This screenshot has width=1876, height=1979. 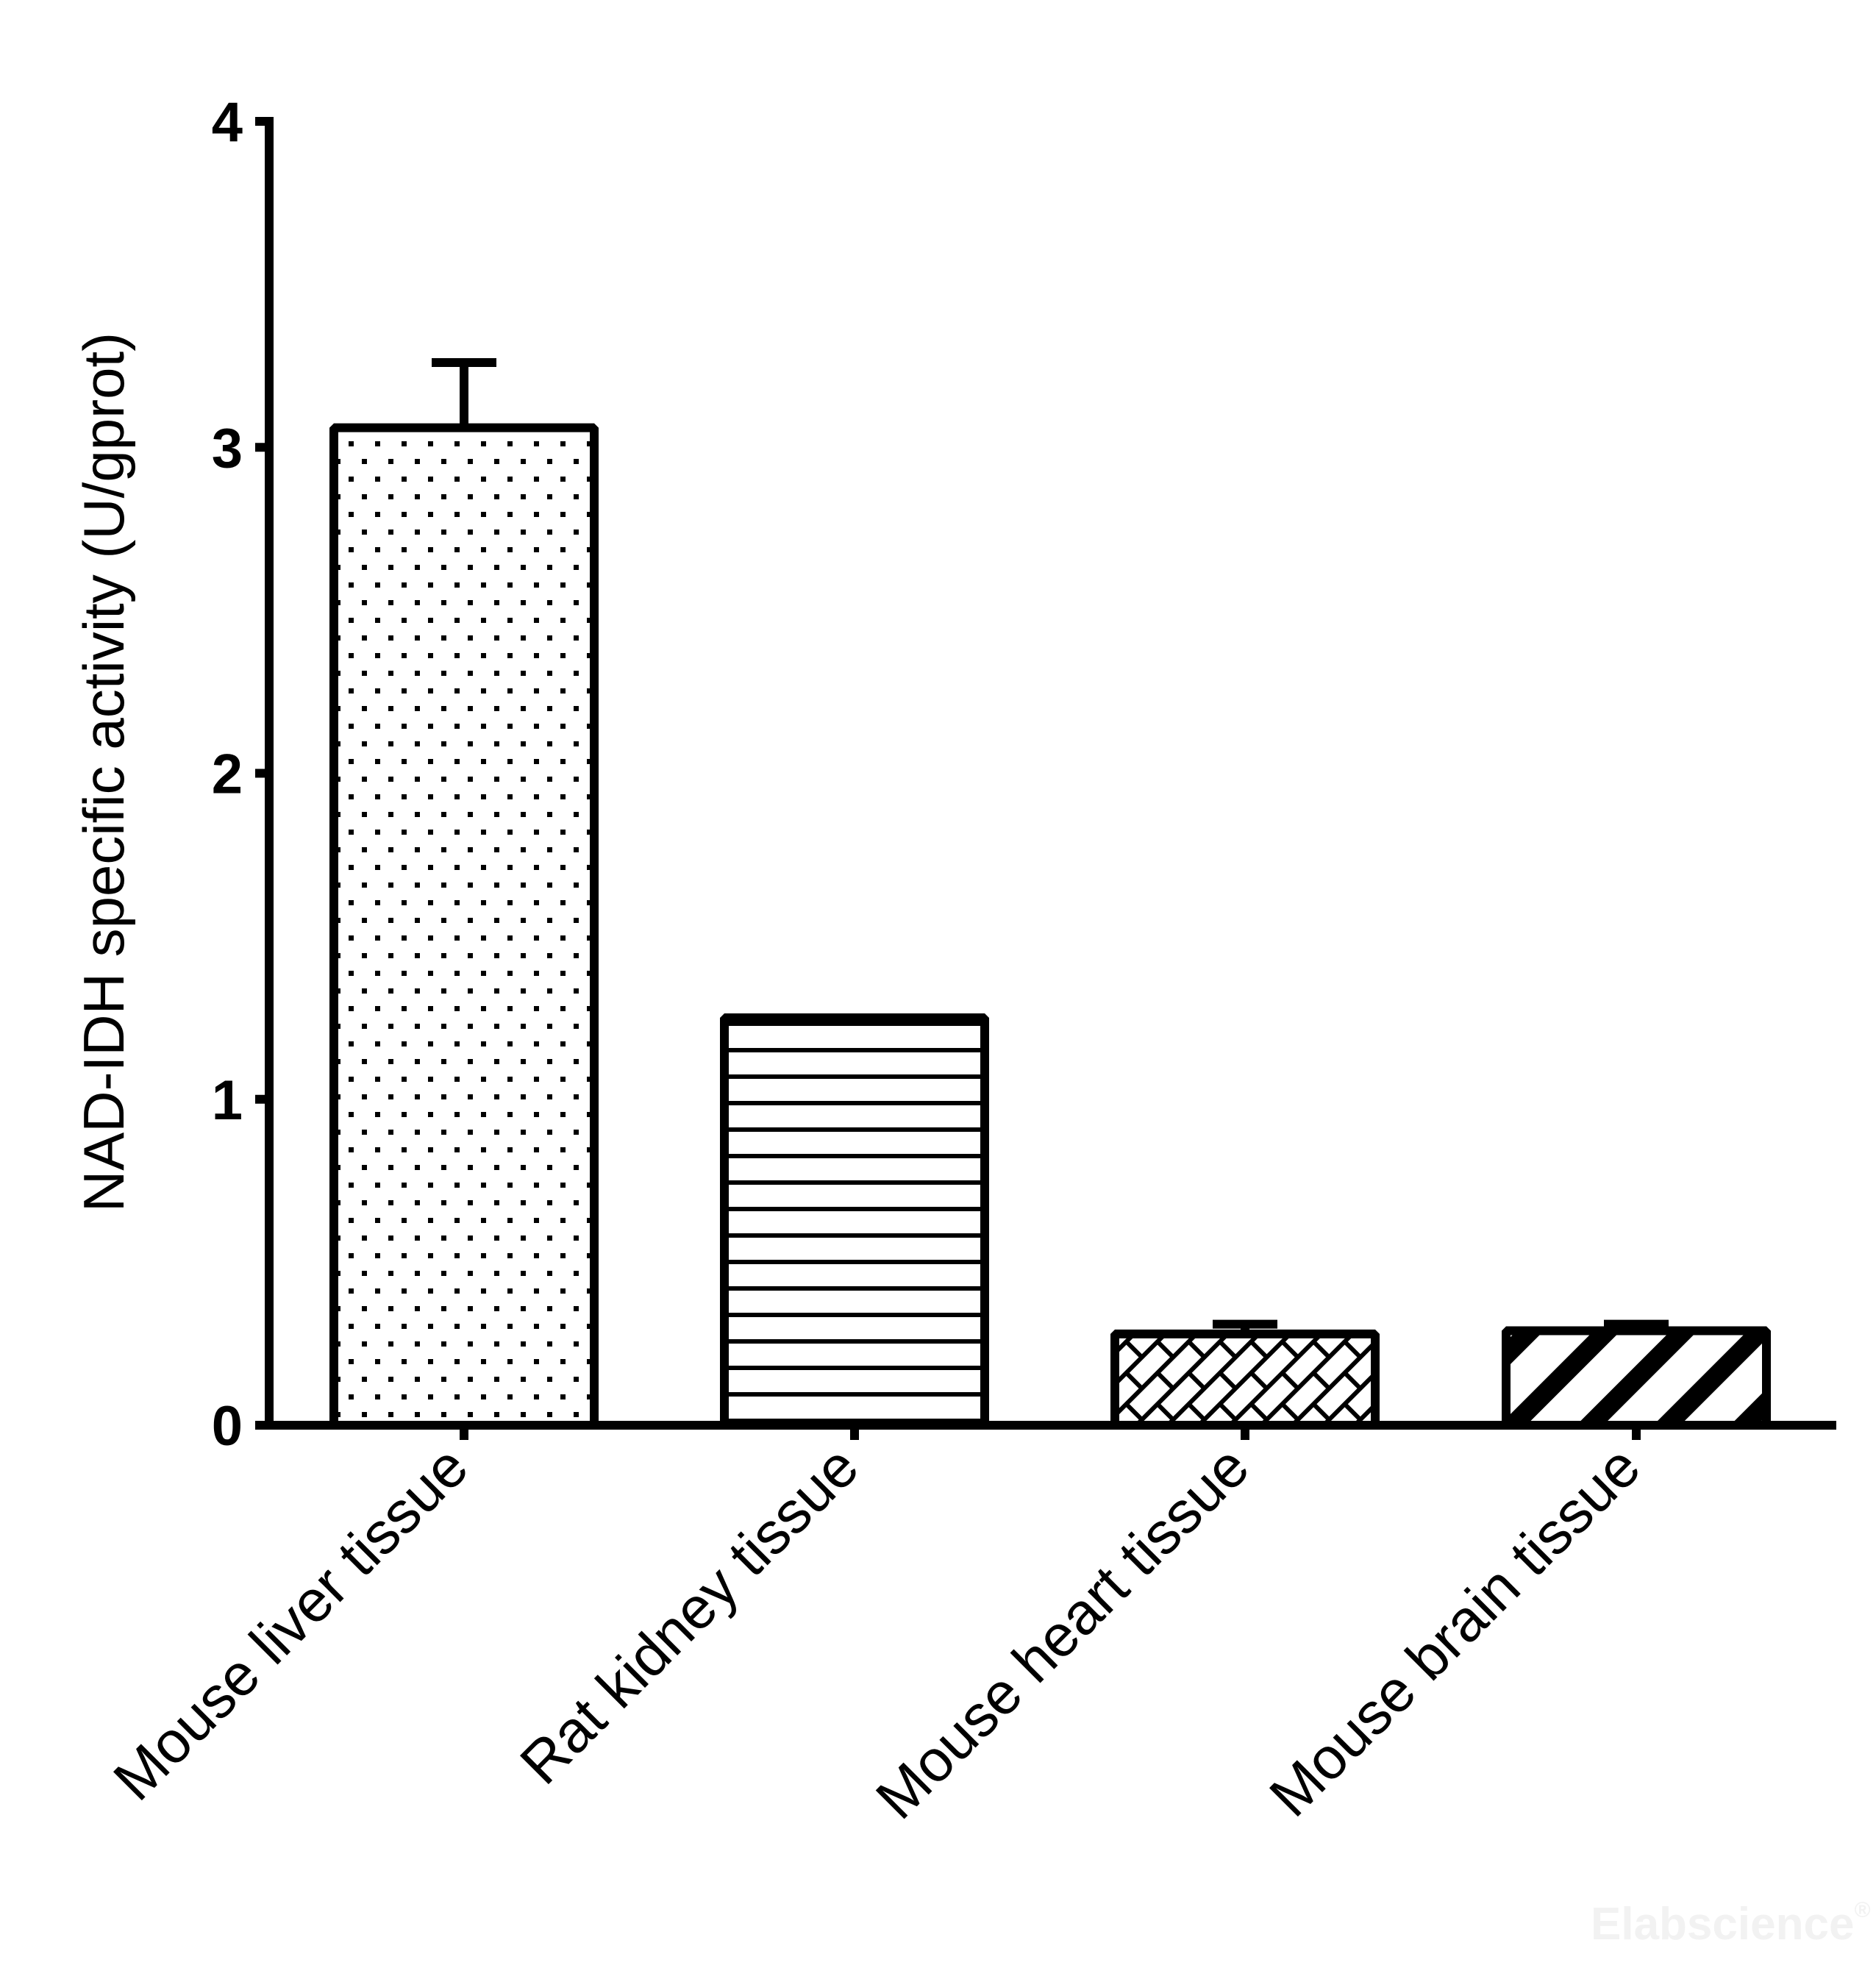 What do you see at coordinates (227, 775) in the screenshot?
I see `y-tick-label: 2` at bounding box center [227, 775].